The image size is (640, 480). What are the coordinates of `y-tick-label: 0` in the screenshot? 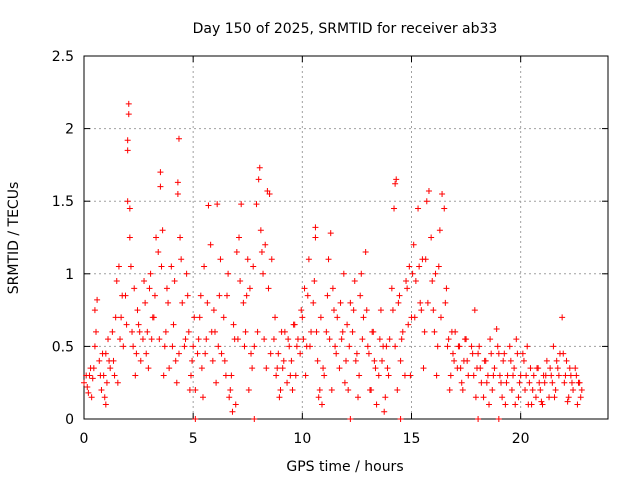 It's located at (69, 420).